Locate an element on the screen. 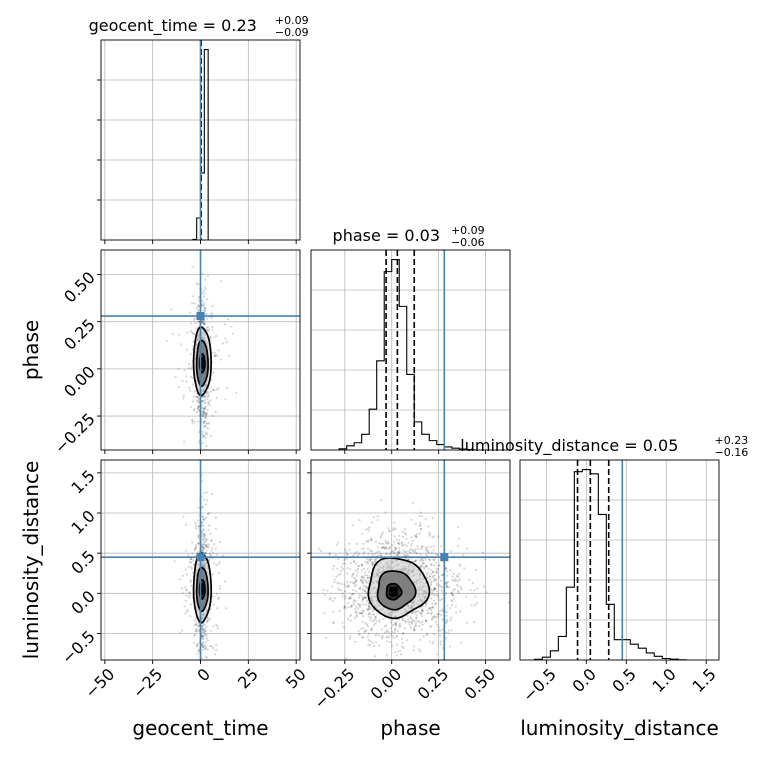 Image resolution: width=760 pixels, height=760 pixels. panel-border is located at coordinates (619, 560).